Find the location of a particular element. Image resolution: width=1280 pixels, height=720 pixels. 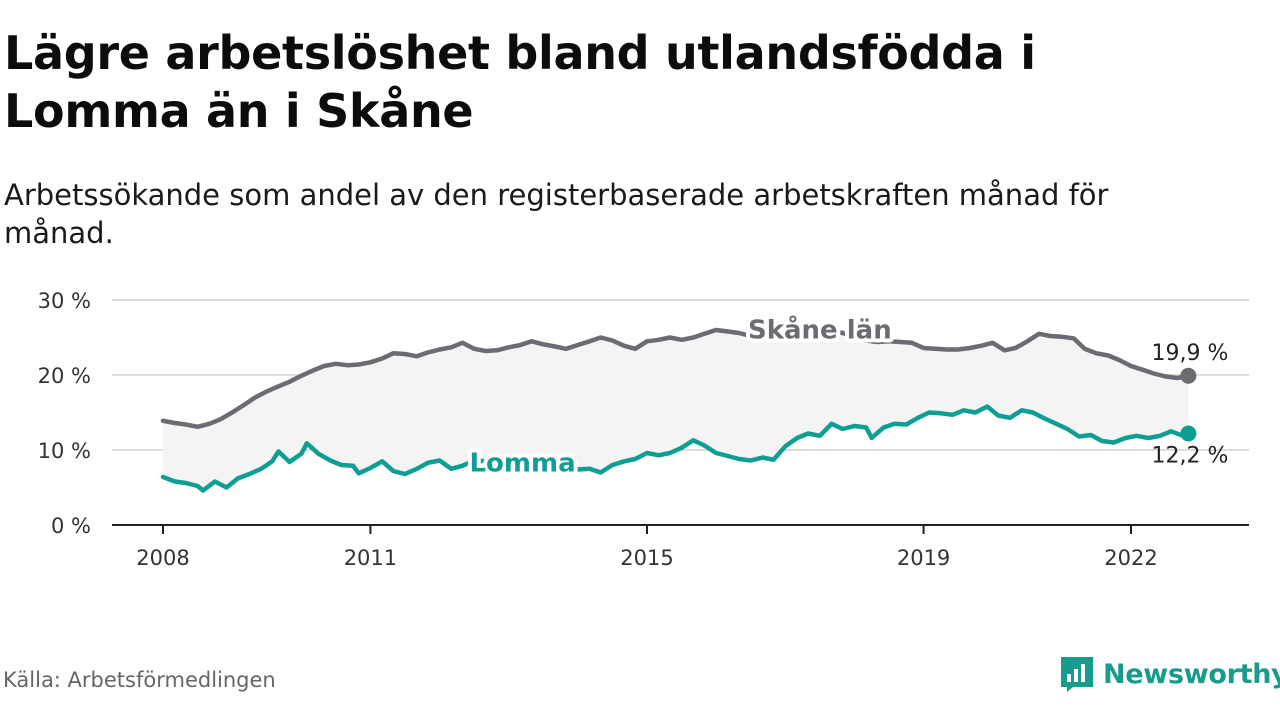

series-end-marker-skane is located at coordinates (1188, 375).